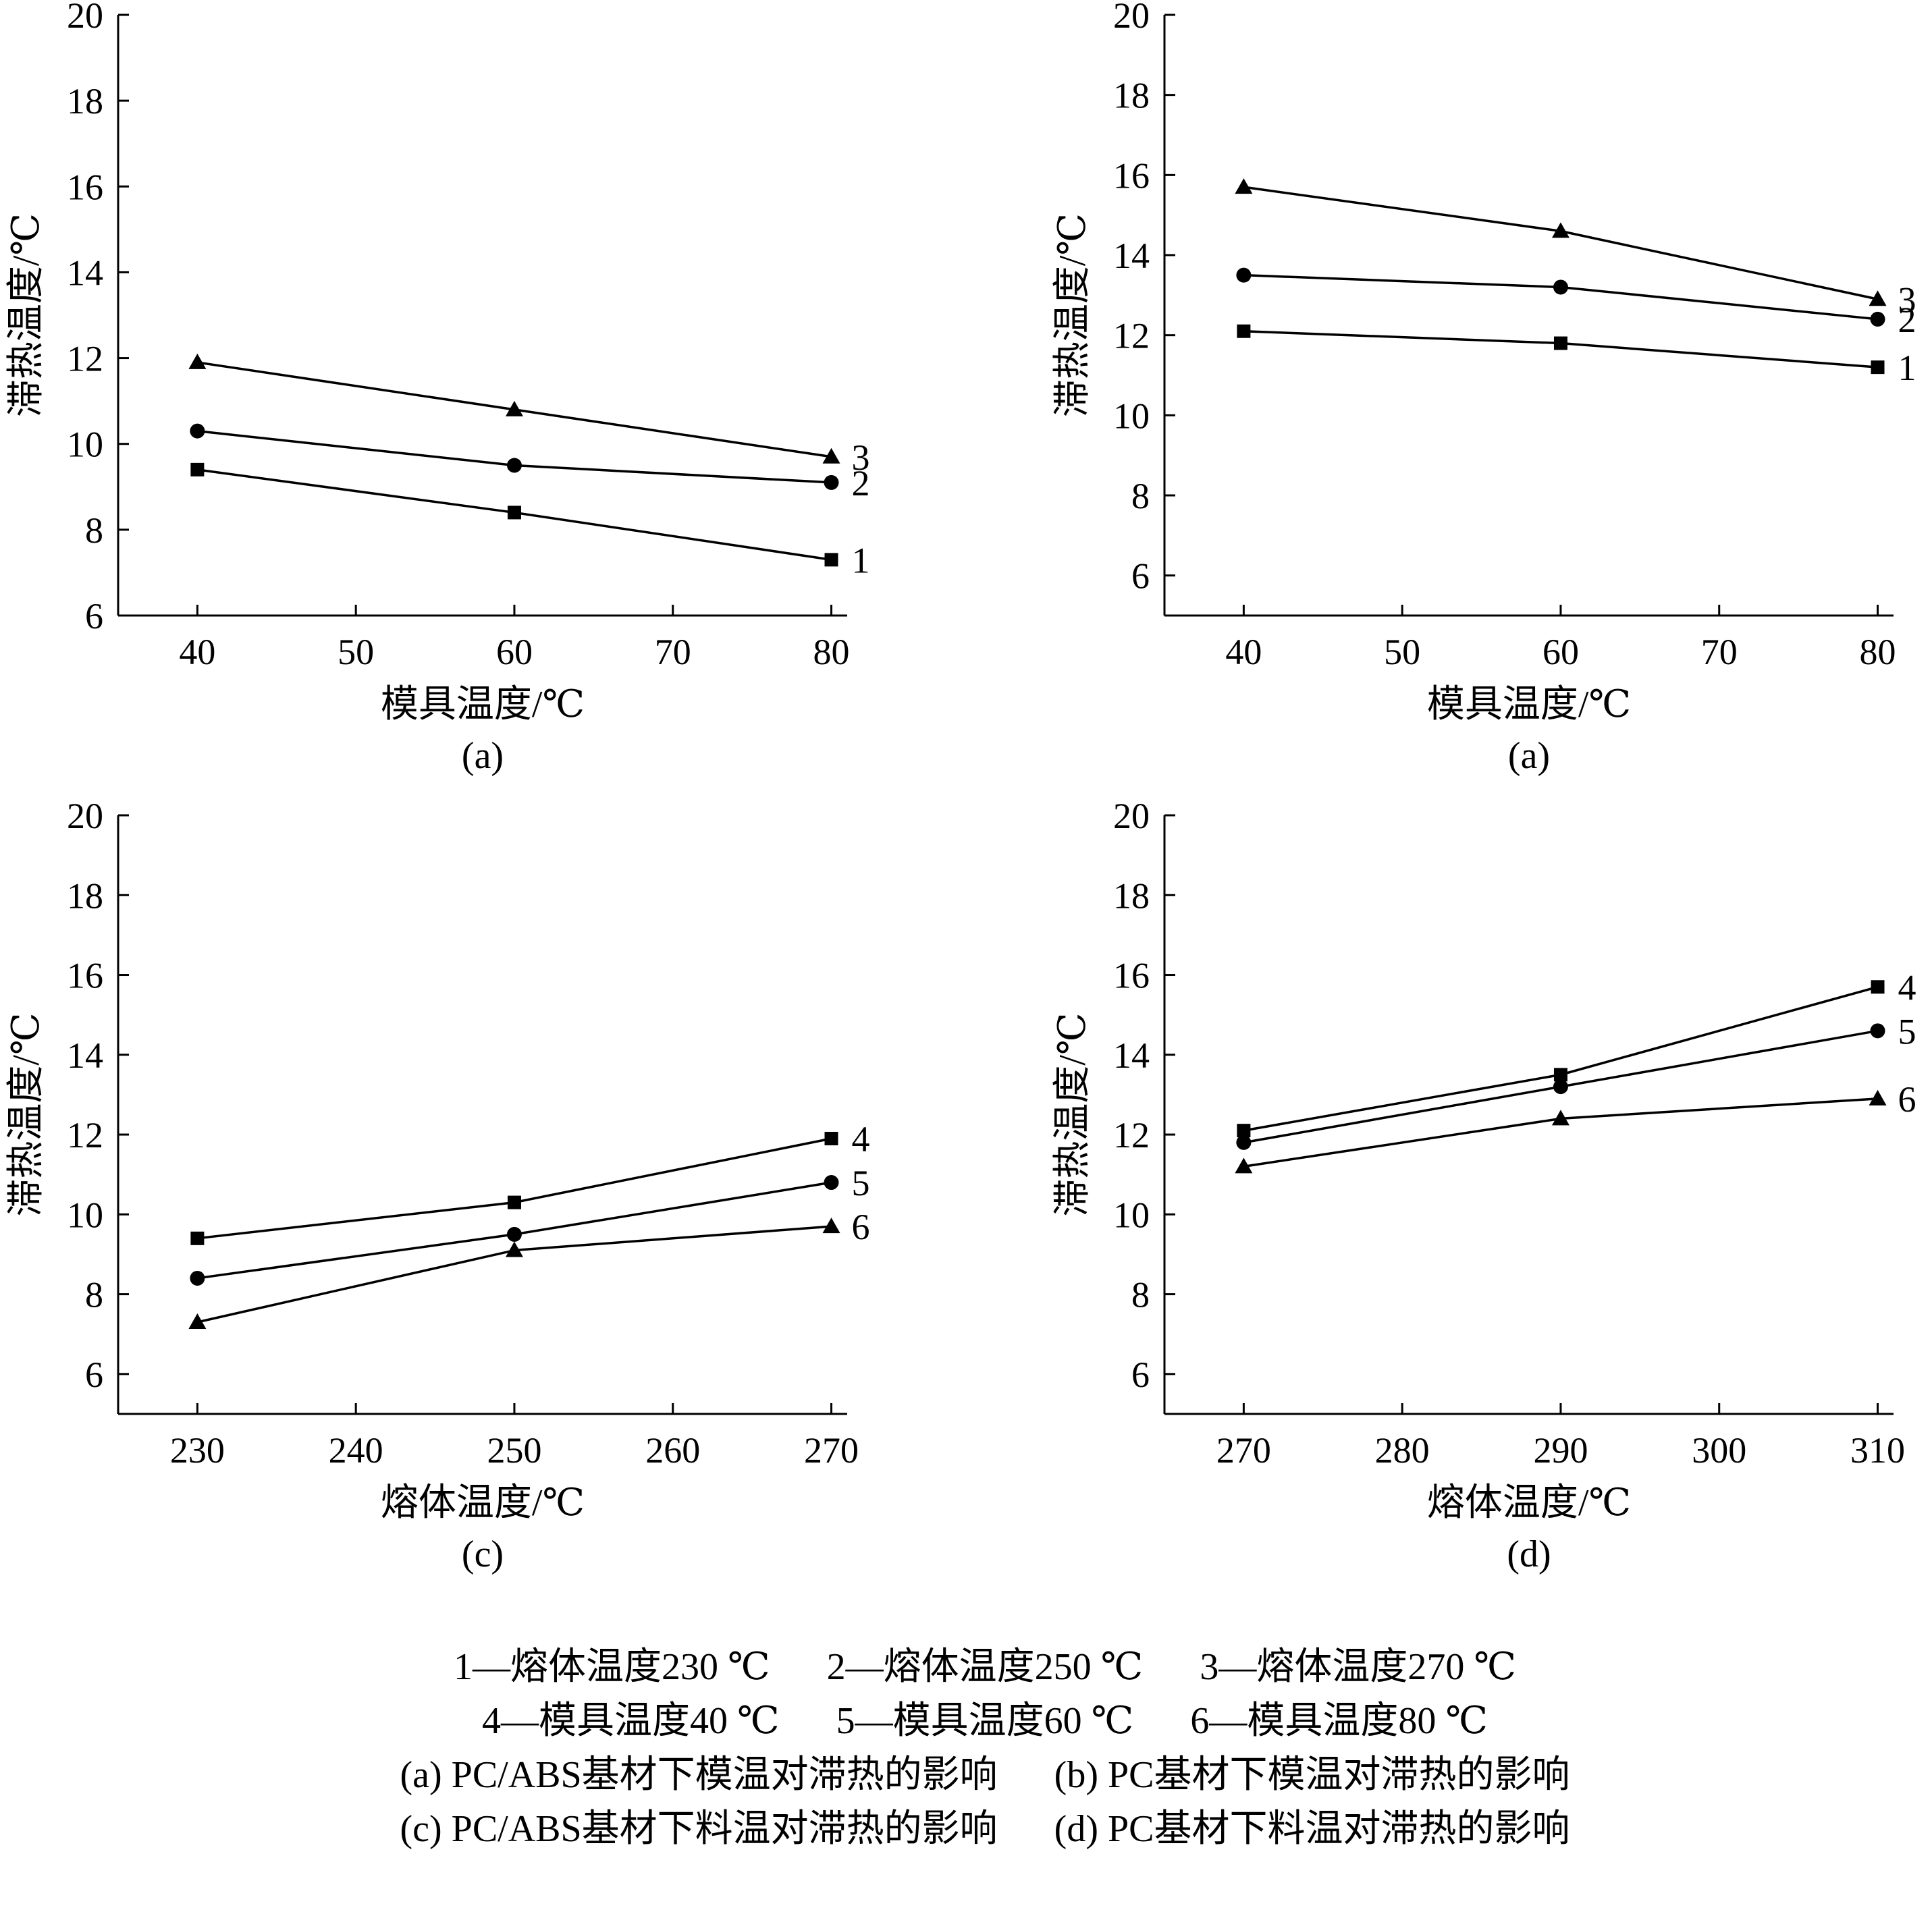 Image resolution: width=1932 pixels, height=1910 pixels. Describe the element at coordinates (197, 1451) in the screenshot. I see `x-tick-label: 230` at that location.